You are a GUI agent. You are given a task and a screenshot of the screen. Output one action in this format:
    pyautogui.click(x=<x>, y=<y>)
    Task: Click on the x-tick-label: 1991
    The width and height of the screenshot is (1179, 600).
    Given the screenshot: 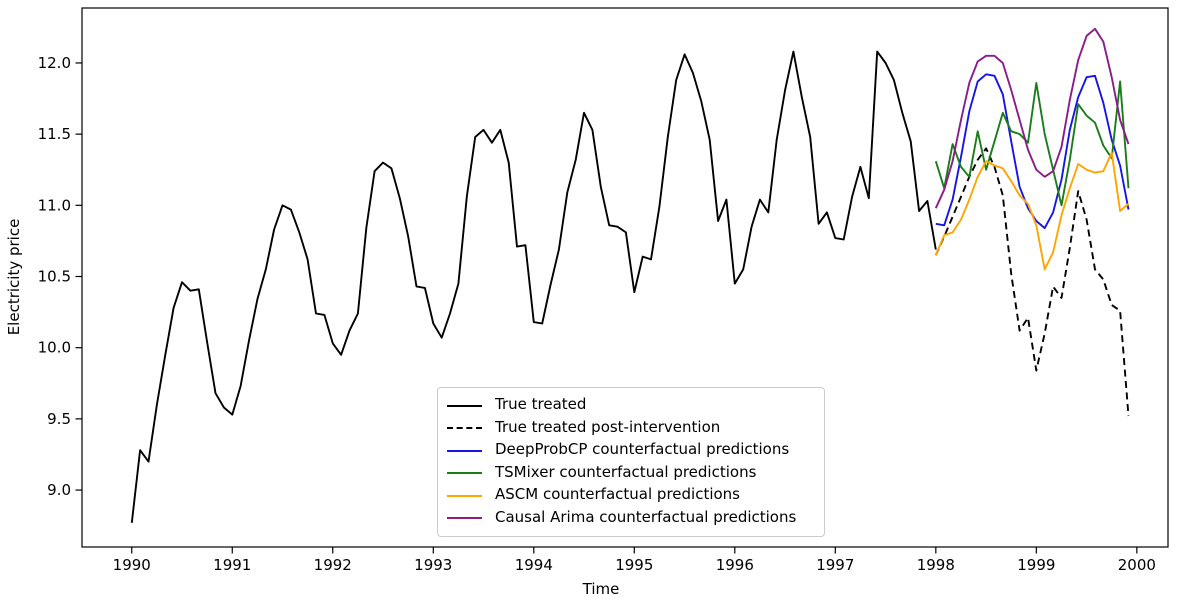 What is the action you would take?
    pyautogui.click(x=232, y=565)
    